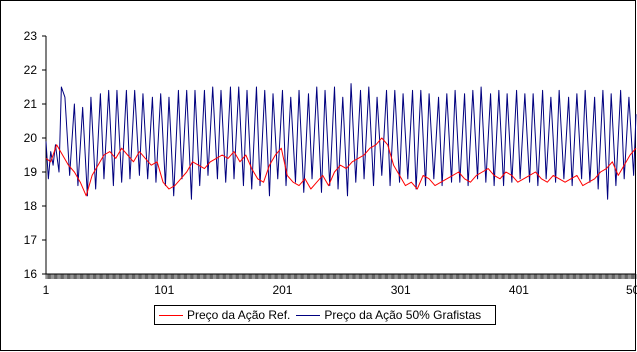 This screenshot has width=637, height=352. What do you see at coordinates (31, 172) in the screenshot?
I see `y-tick-label: 19` at bounding box center [31, 172].